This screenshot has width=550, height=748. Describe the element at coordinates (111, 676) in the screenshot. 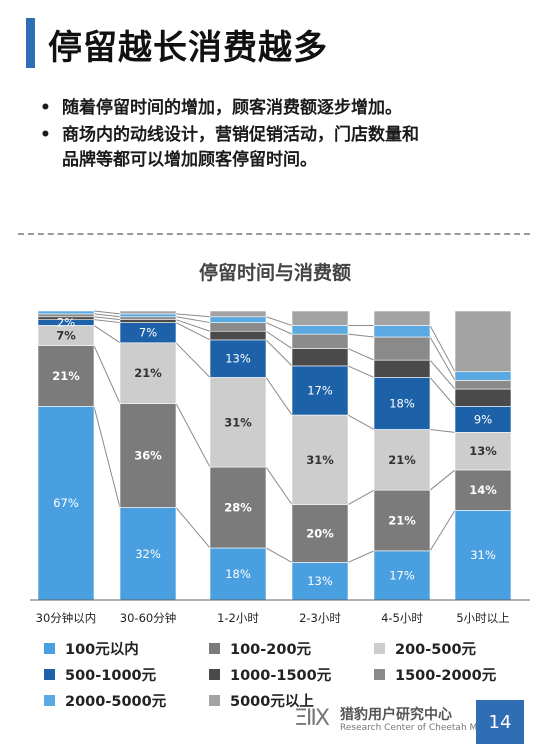

I see `legend-label: 500-1000元` at that location.